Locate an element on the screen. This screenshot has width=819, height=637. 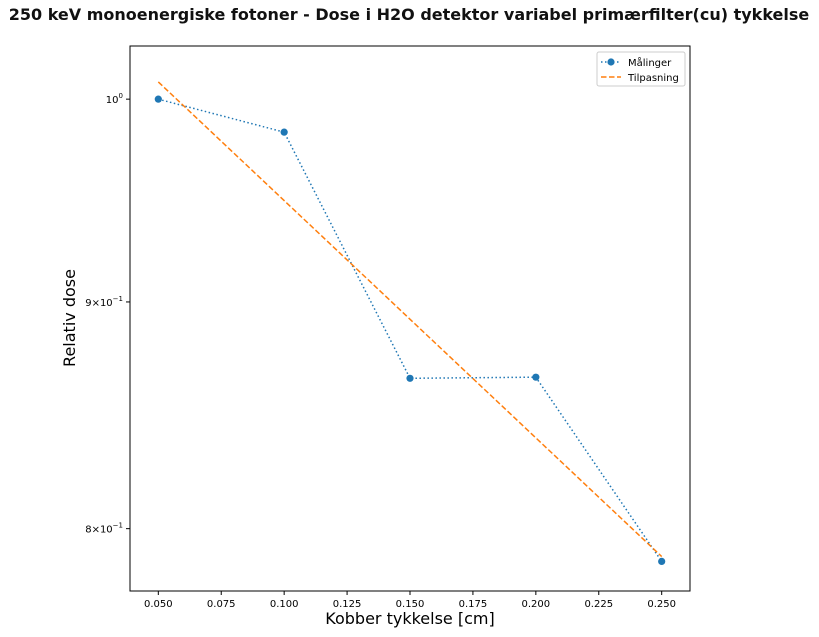
x-tick-label: 0.175 is located at coordinates (473, 604).